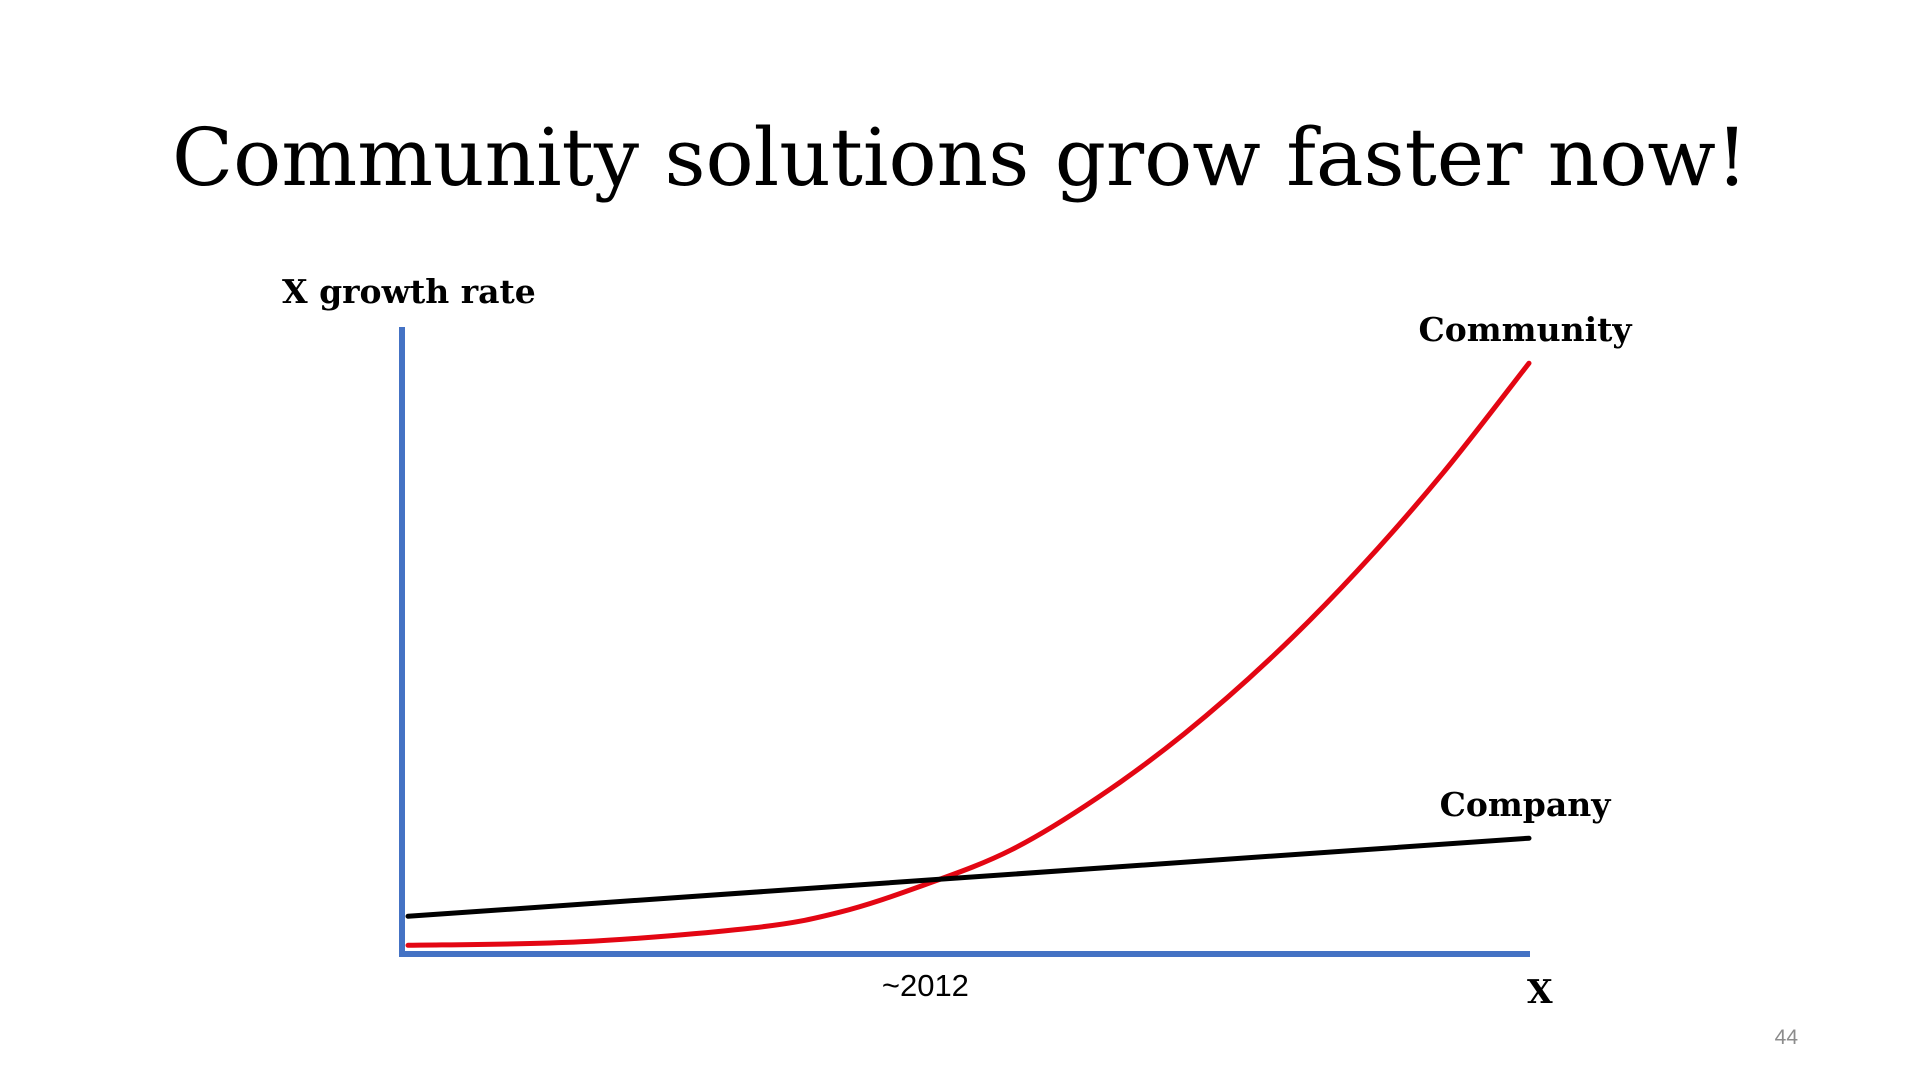 This screenshot has width=1920, height=1080. Describe the element at coordinates (1540, 991) in the screenshot. I see `x-axis-title: X` at that location.